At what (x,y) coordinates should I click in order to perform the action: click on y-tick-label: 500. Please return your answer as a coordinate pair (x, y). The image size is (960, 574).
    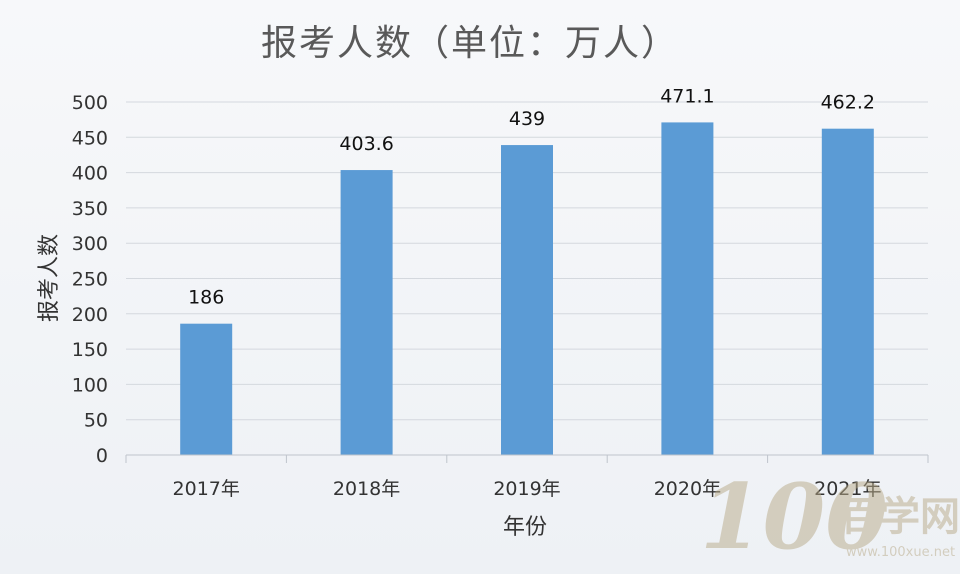
    Looking at the image, I should click on (90, 103).